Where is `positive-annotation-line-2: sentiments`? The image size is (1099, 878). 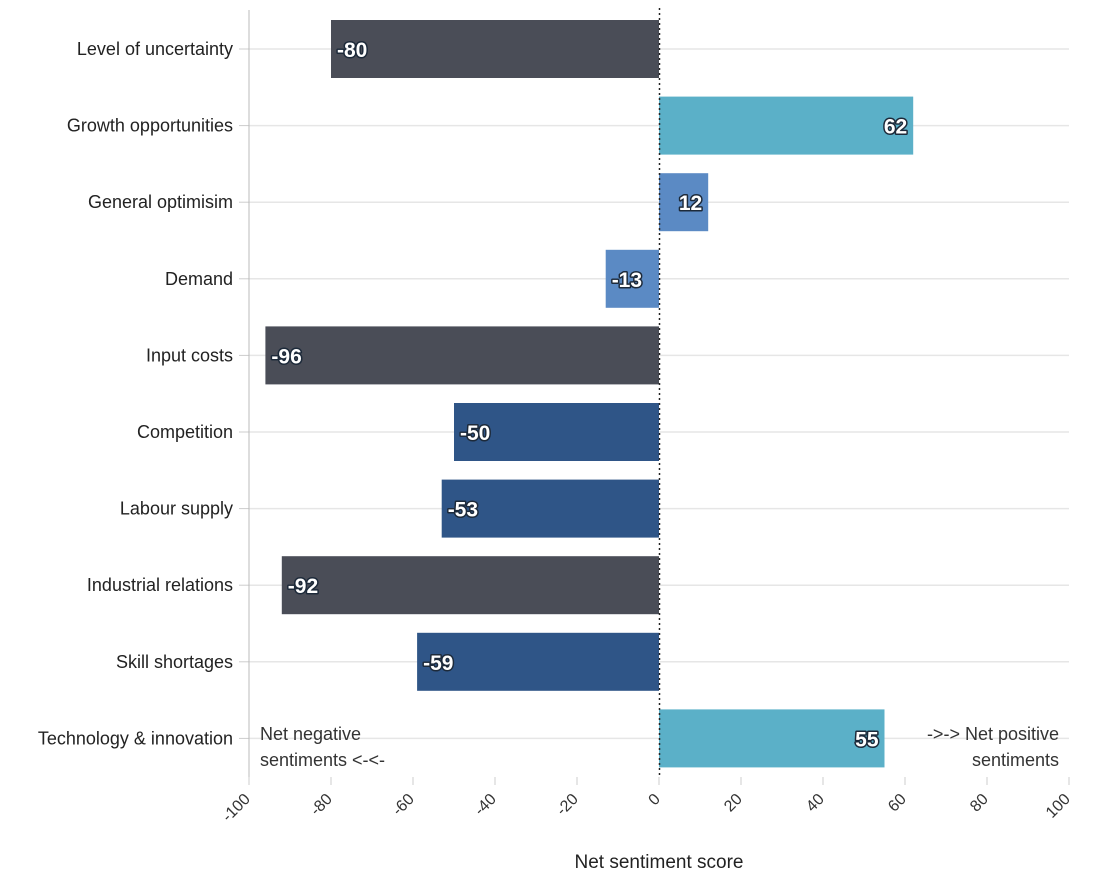
positive-annotation-line-2: sentiments is located at coordinates (1015, 760).